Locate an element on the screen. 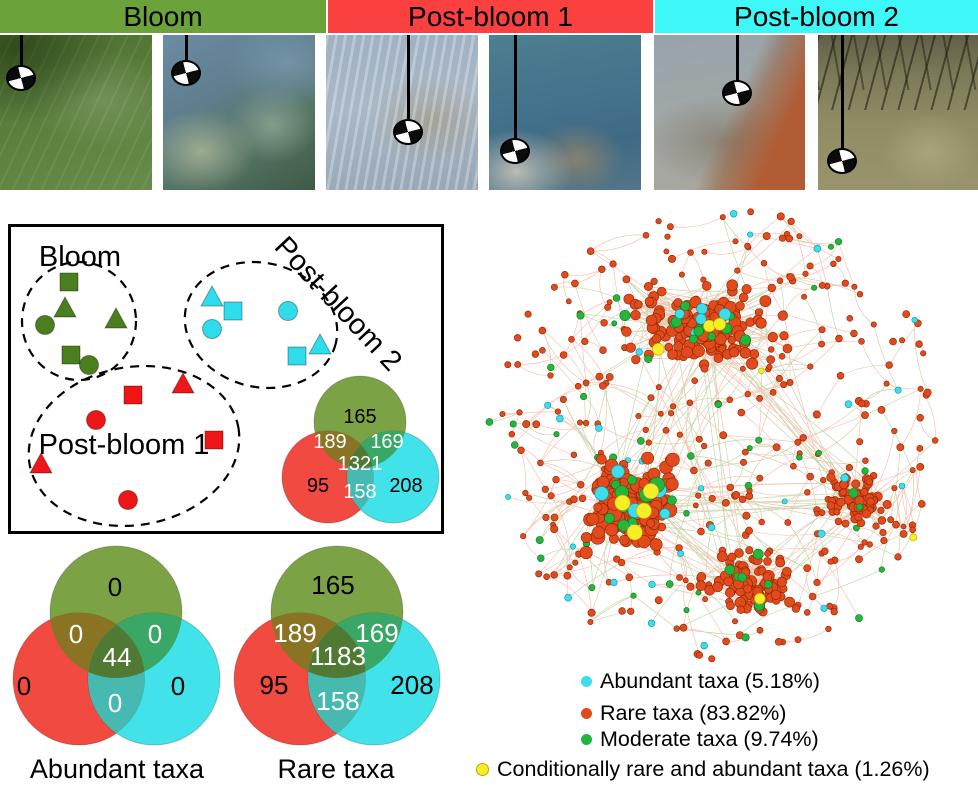 The height and width of the screenshot is (787, 978). venn-title: Rare taxa is located at coordinates (336, 769).